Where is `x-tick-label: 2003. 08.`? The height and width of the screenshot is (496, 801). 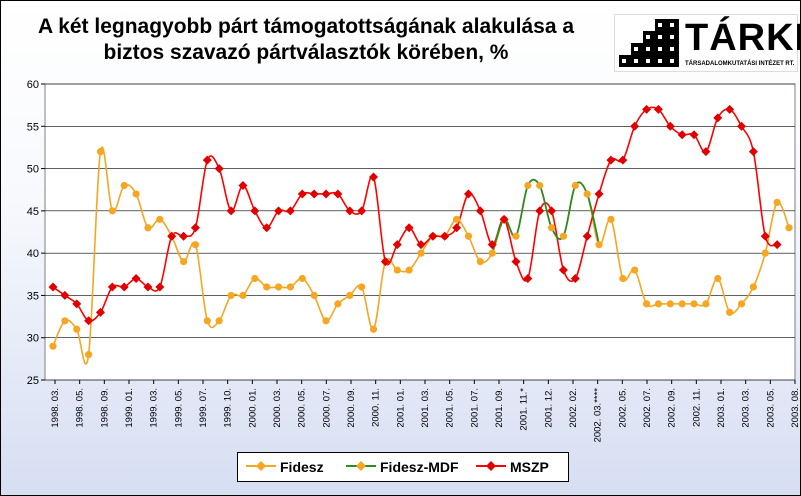 x-tick-label: 2003. 08. is located at coordinates (795, 408).